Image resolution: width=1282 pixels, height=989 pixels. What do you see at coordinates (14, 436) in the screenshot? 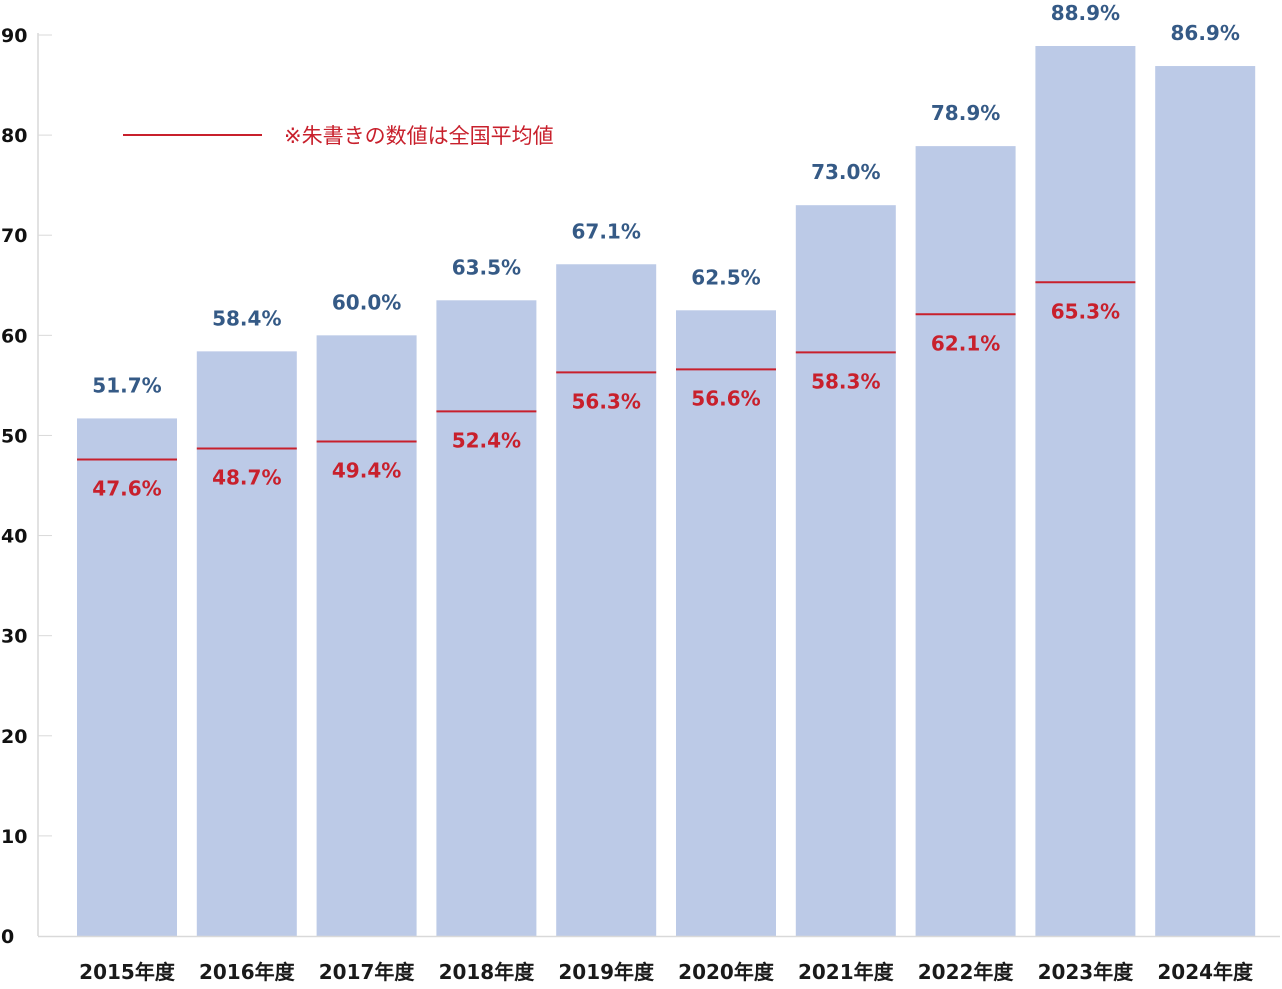
I see `y-tick-label-50: 50` at bounding box center [14, 436].